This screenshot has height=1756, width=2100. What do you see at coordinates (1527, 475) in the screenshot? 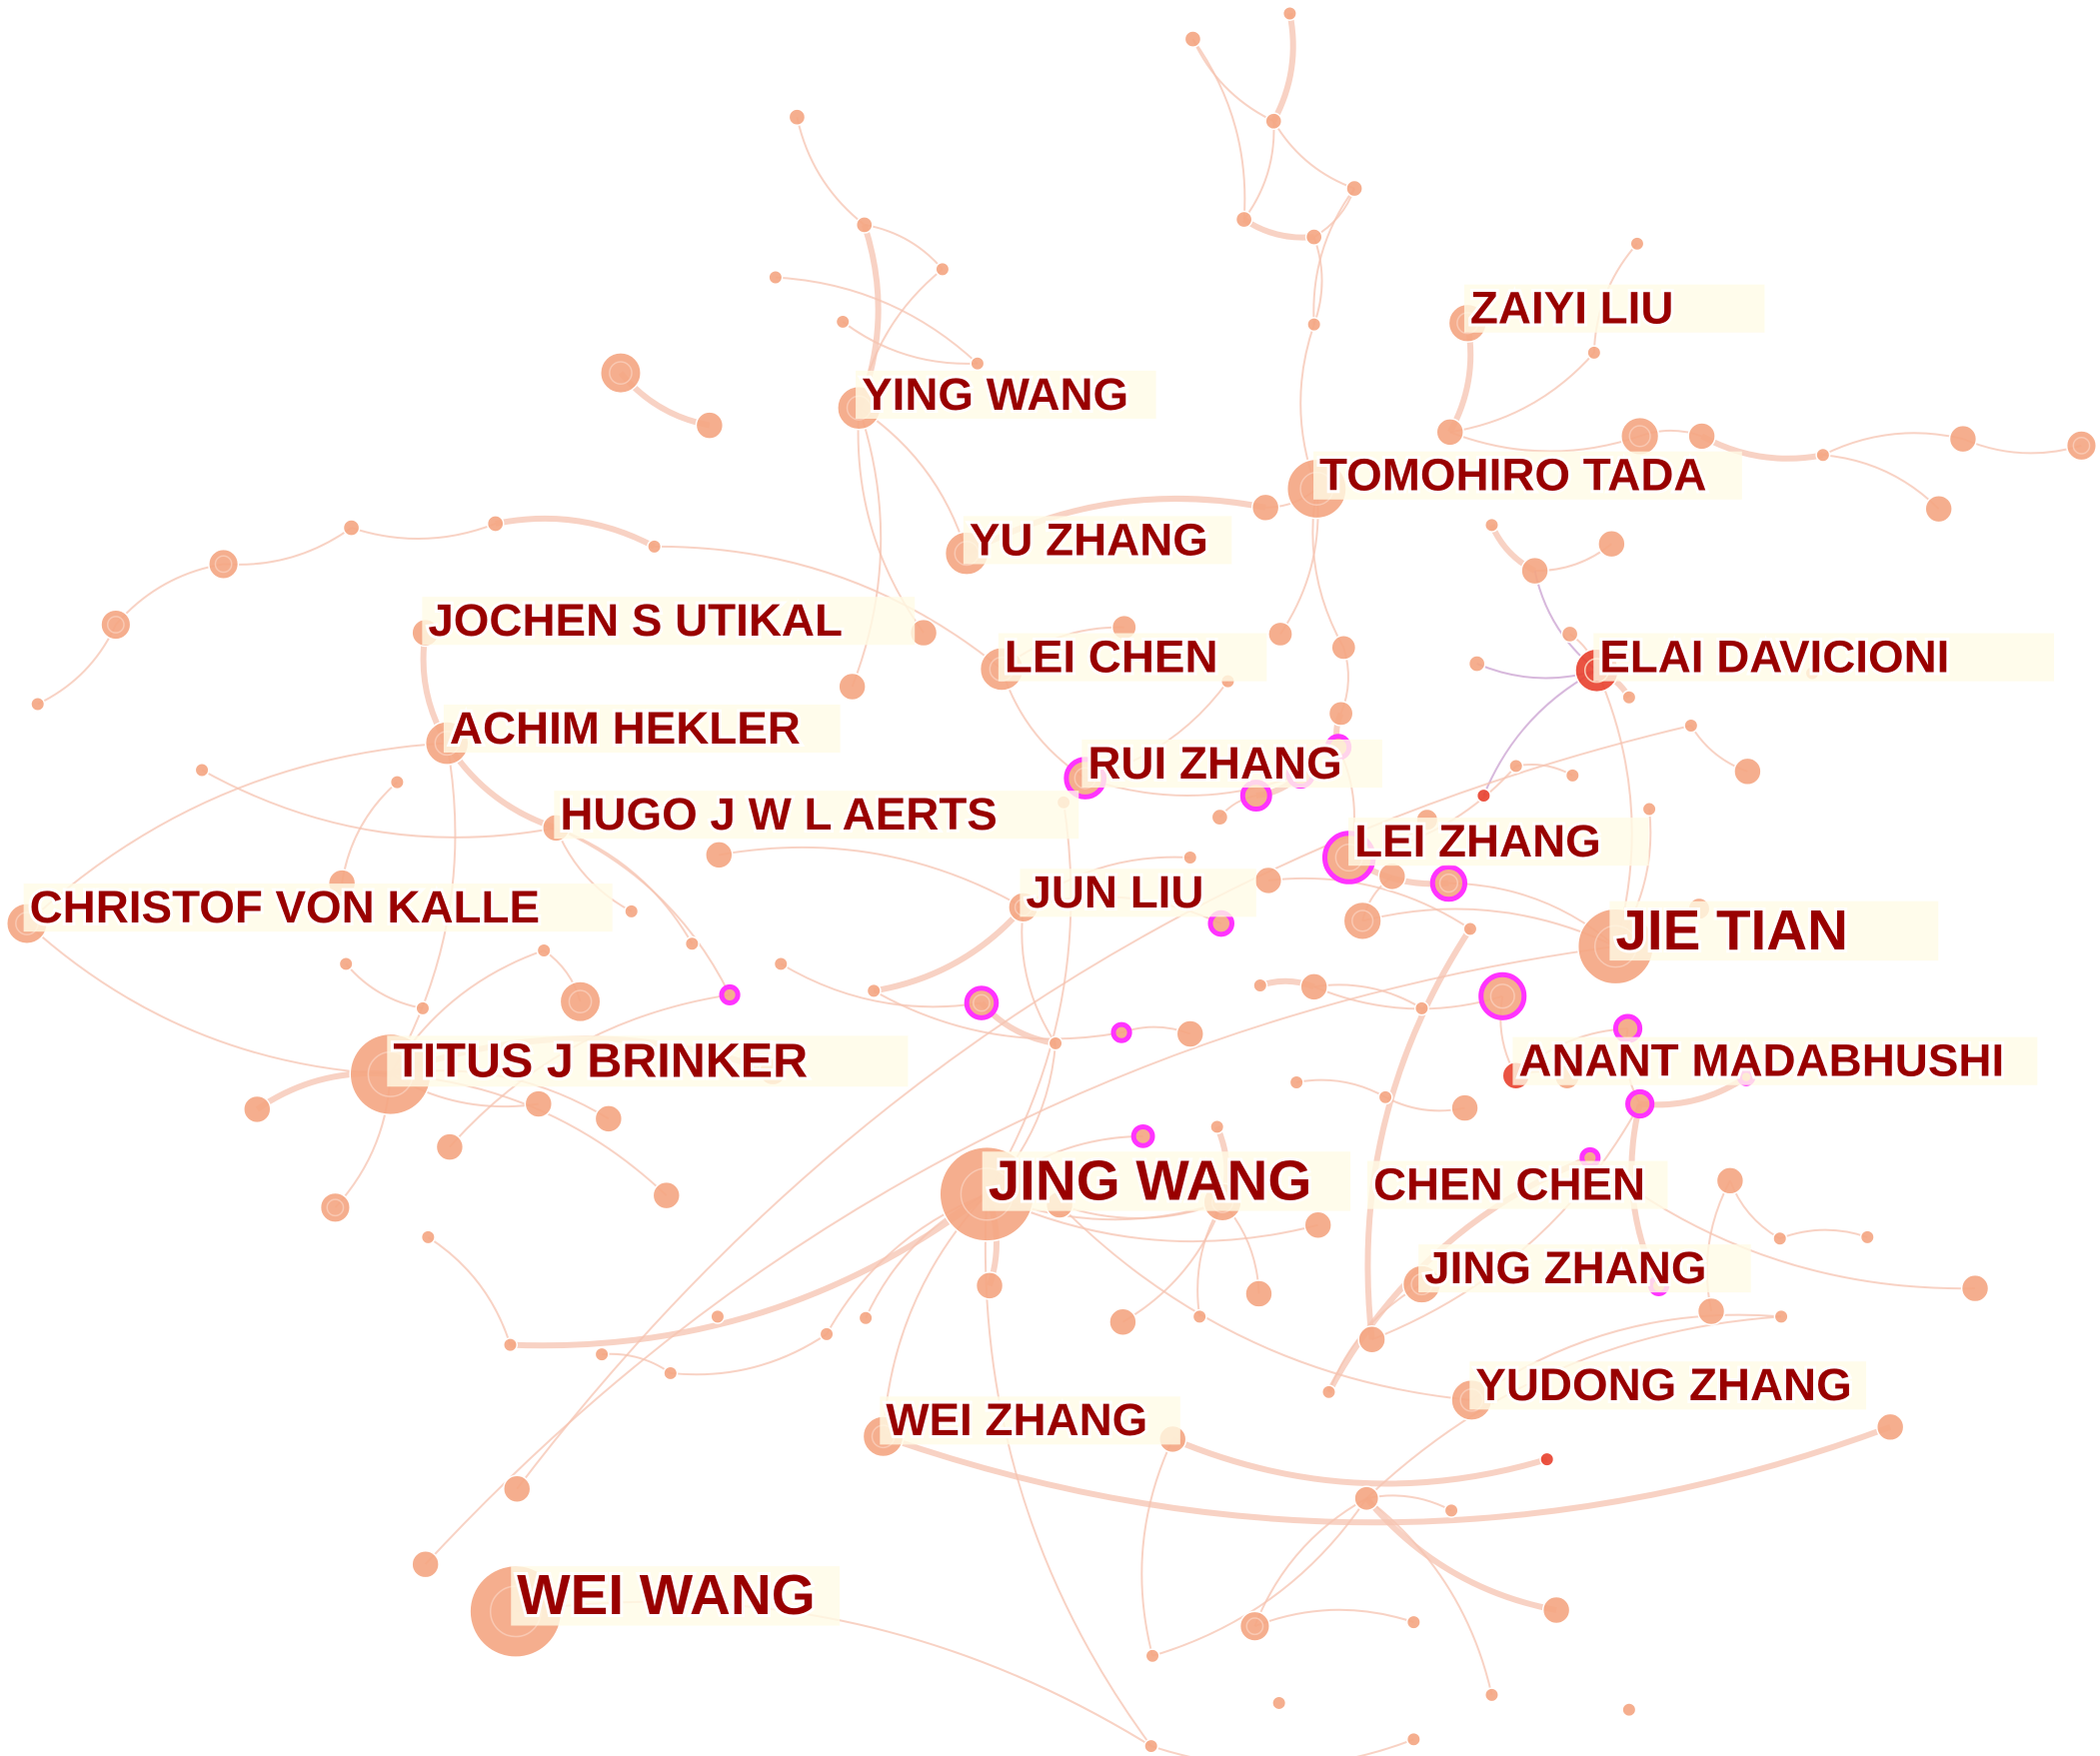
I see `author-label: TOMOHIRO TADA` at bounding box center [1527, 475].